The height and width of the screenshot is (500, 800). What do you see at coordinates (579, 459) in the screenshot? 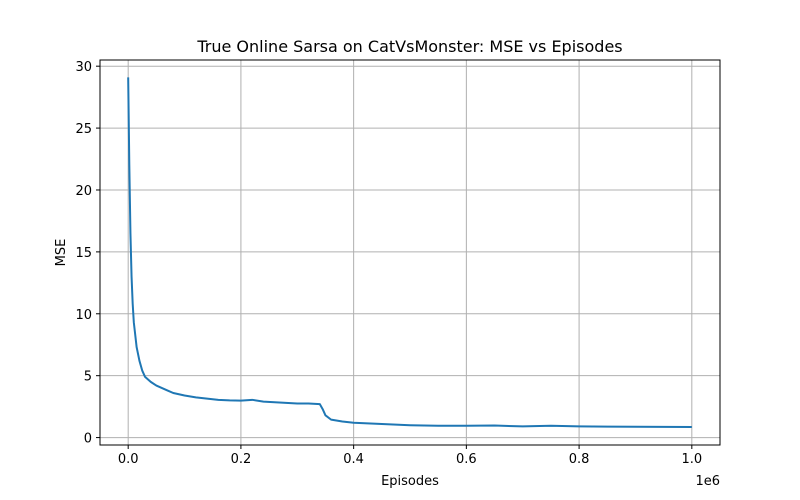
I see `x-tick-label: 0.8` at bounding box center [579, 459].